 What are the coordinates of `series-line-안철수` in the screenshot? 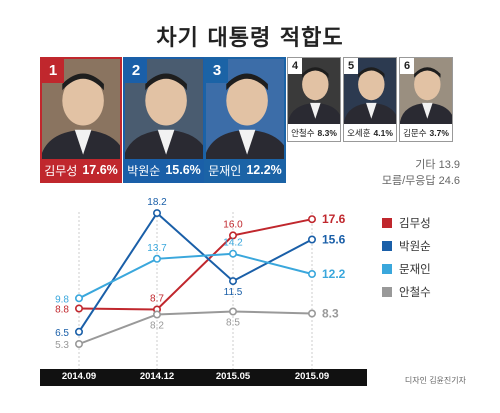 It's located at (195, 327).